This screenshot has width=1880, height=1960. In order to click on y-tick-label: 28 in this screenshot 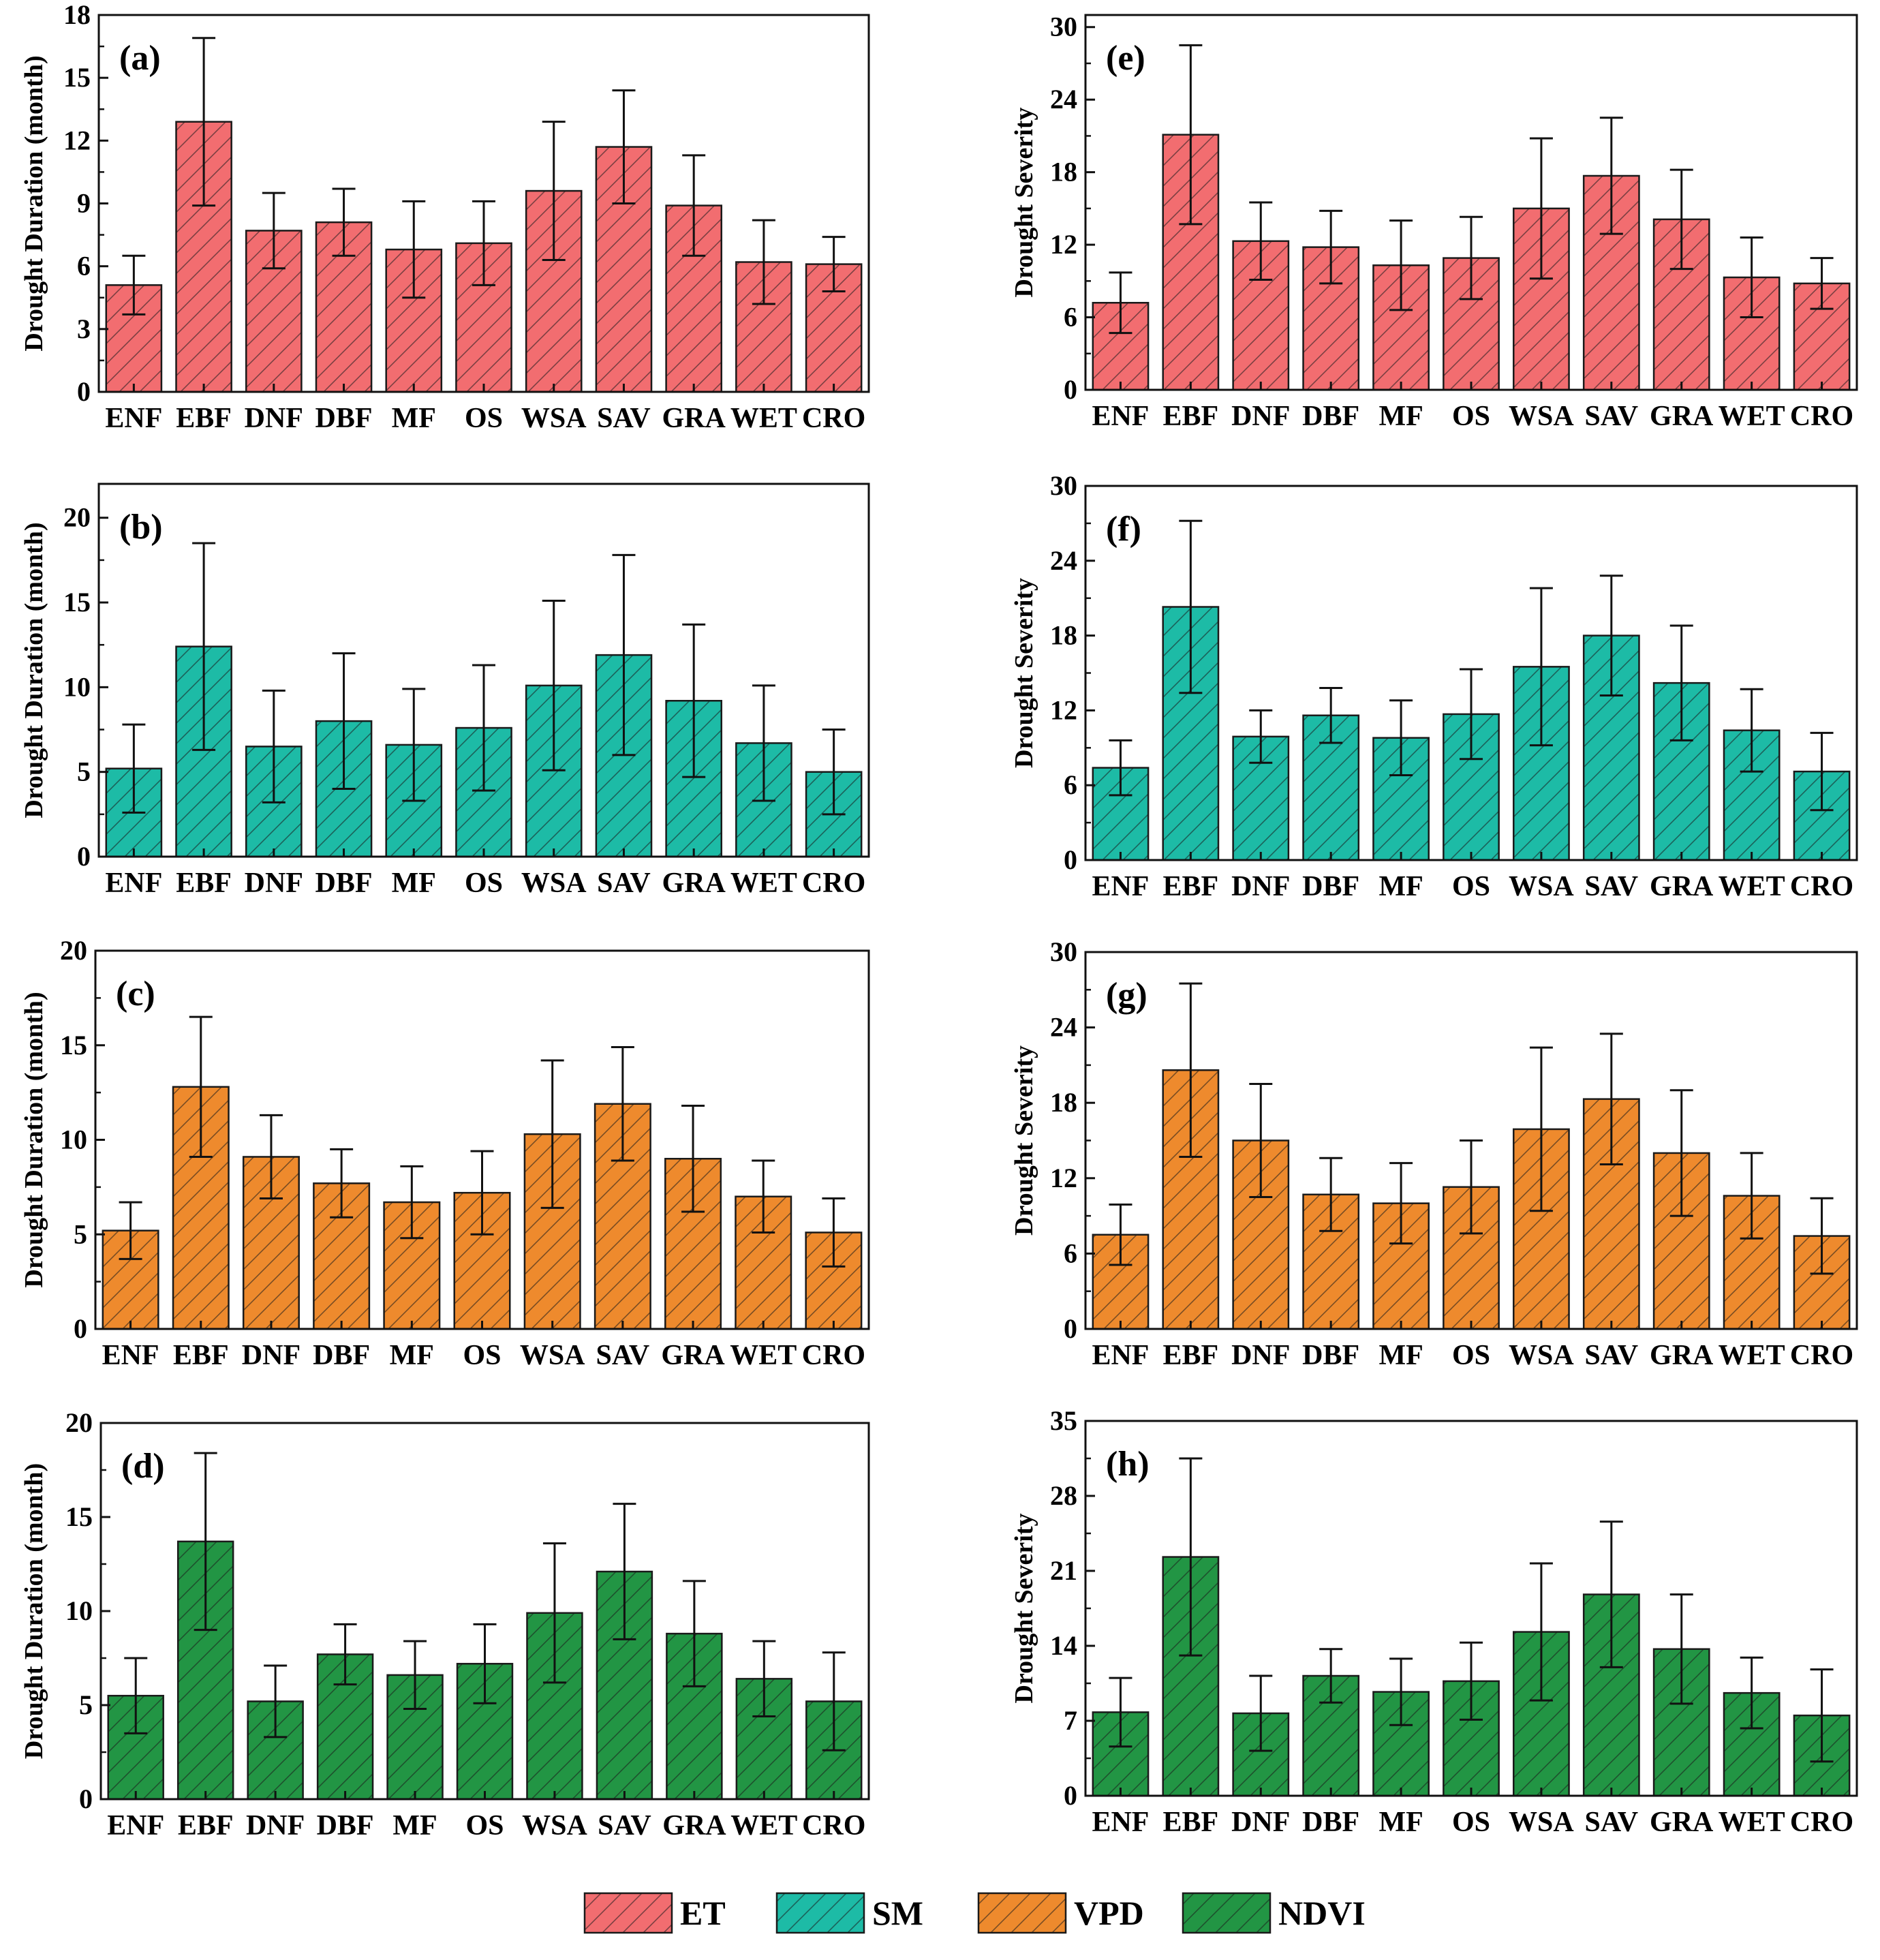, I will do `click(1063, 1496)`.